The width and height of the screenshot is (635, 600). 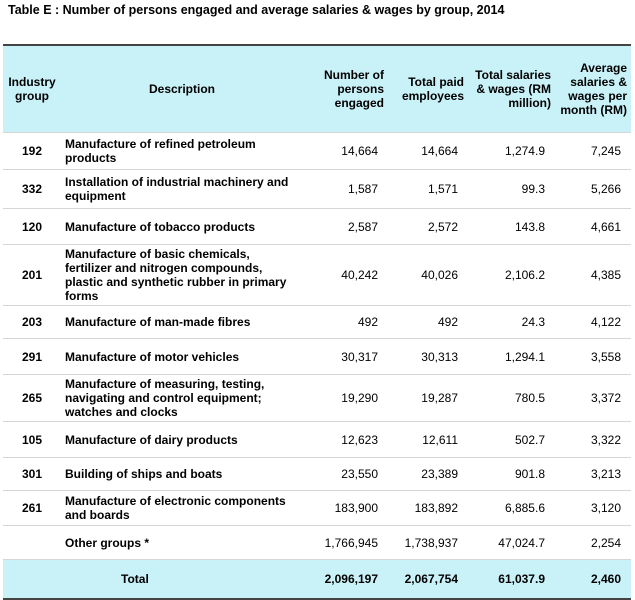 What do you see at coordinates (593, 275) in the screenshot?
I see `number-cell: 4,385` at bounding box center [593, 275].